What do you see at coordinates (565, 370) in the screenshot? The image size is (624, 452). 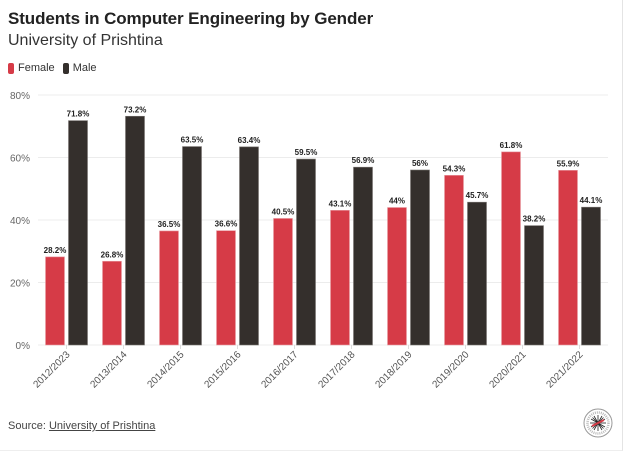 I see `x-tick-label: 2021/2022` at bounding box center [565, 370].